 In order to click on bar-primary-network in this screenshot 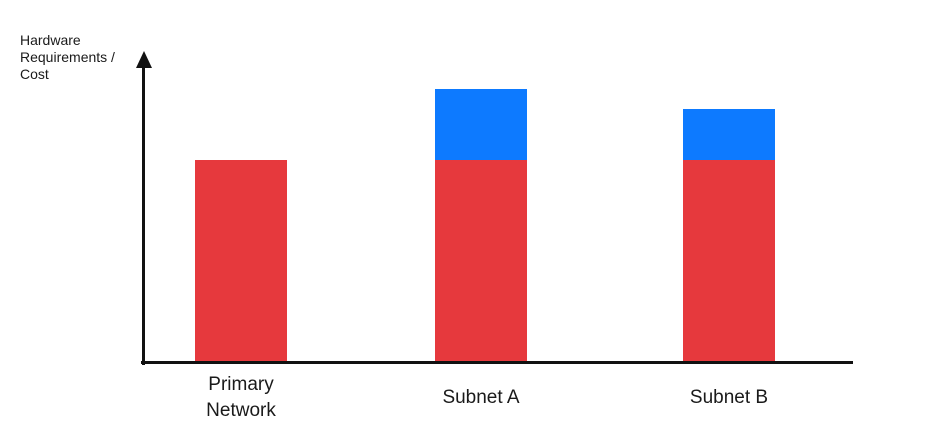, I will do `click(241, 261)`.